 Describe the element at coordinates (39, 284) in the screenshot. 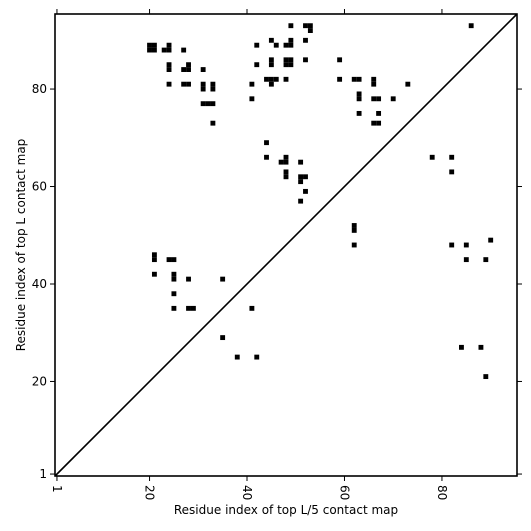

I see `y-tick-label: 40` at that location.